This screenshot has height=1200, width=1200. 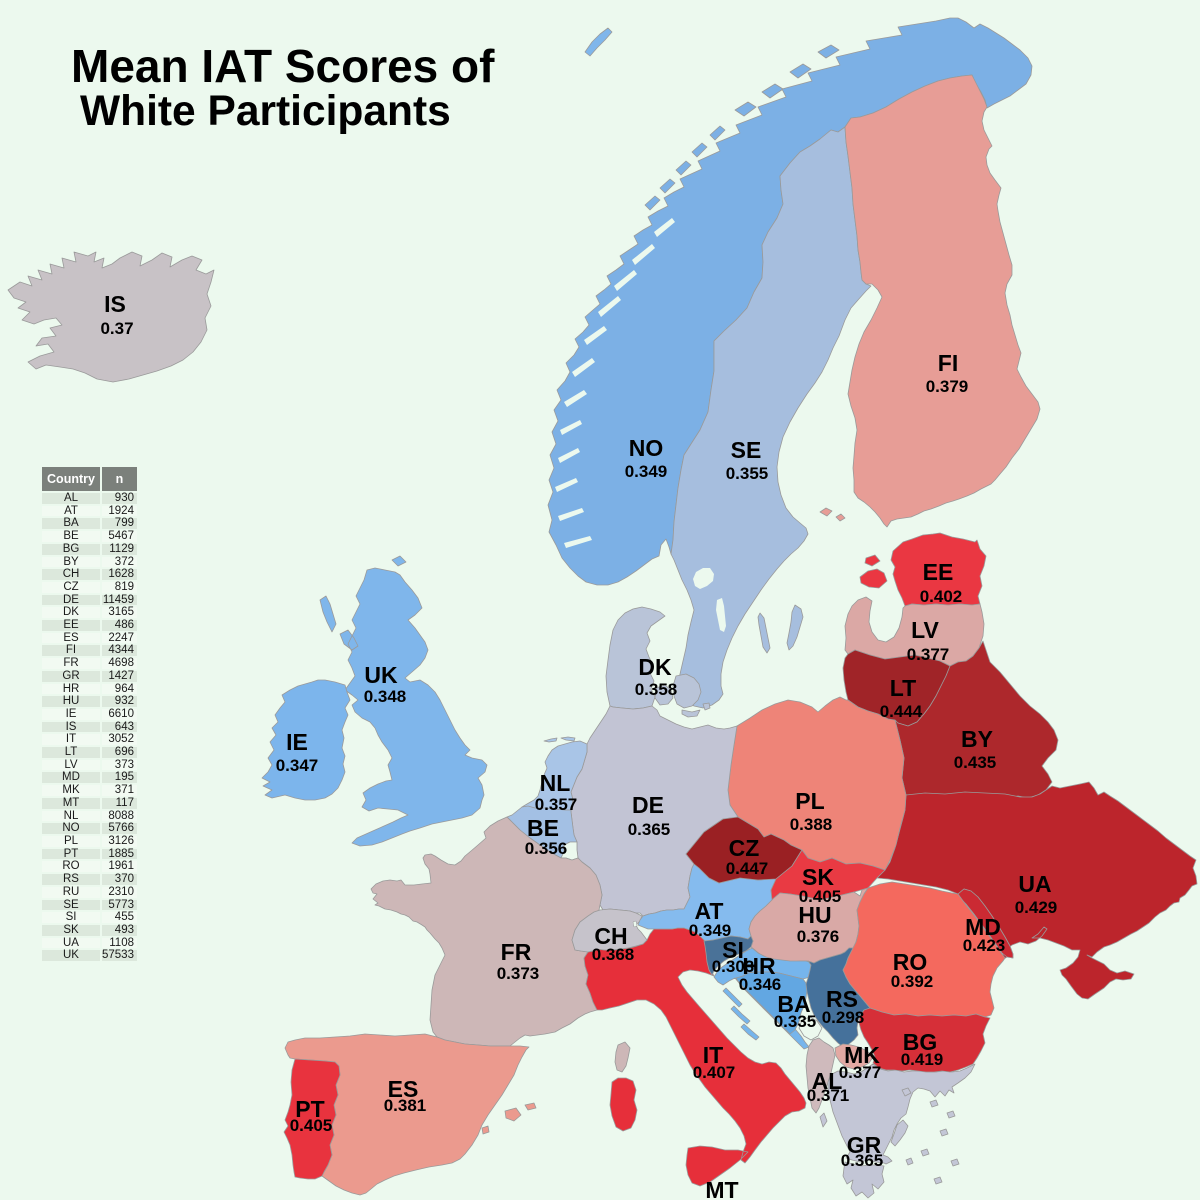 What do you see at coordinates (862, 1055) in the screenshot?
I see `svg-text: MK` at bounding box center [862, 1055].